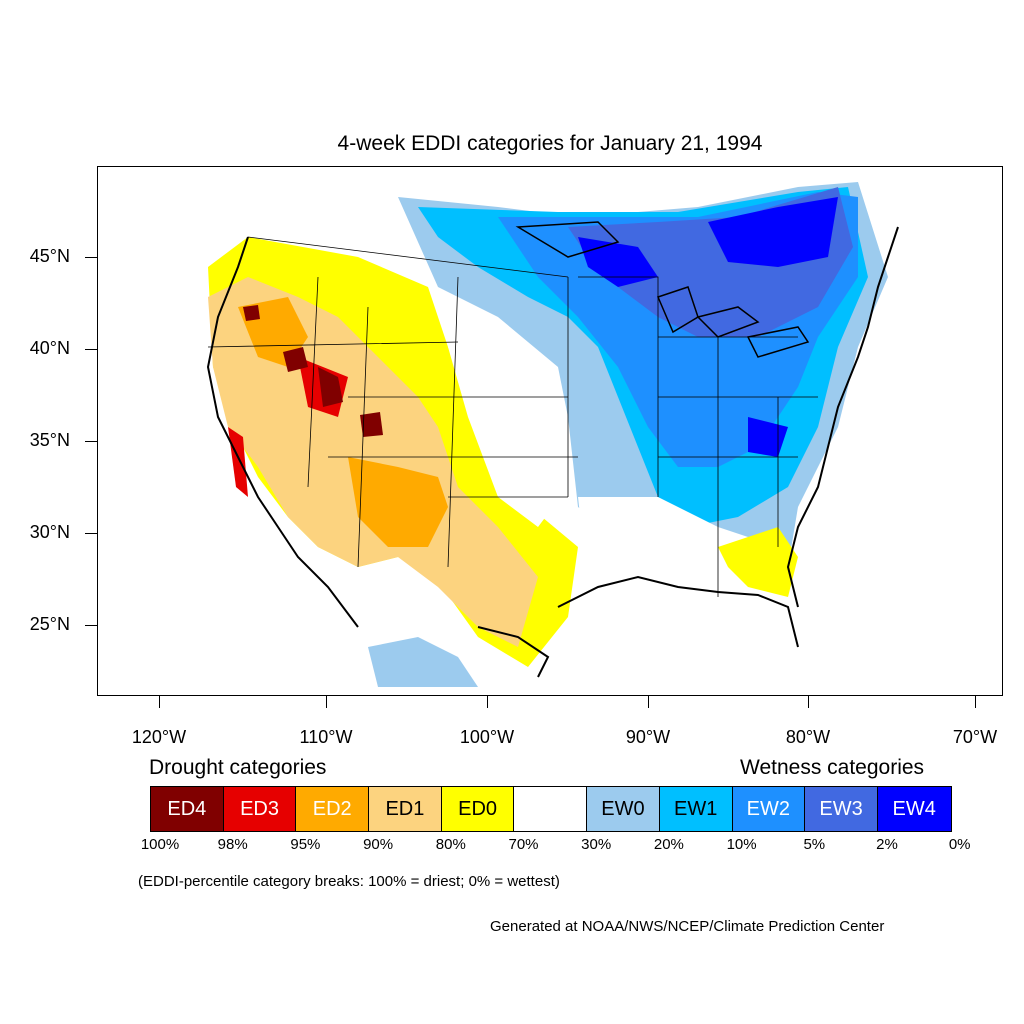 The height and width of the screenshot is (1024, 1024). I want to click on legend-swatch-neutral, so click(551, 809).